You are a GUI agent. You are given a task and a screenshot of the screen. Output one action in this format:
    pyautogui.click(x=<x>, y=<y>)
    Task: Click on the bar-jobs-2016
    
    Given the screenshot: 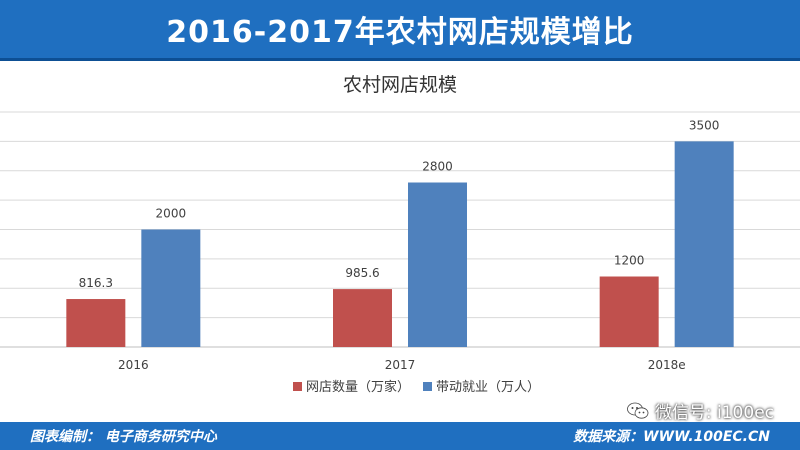 What is the action you would take?
    pyautogui.click(x=171, y=288)
    